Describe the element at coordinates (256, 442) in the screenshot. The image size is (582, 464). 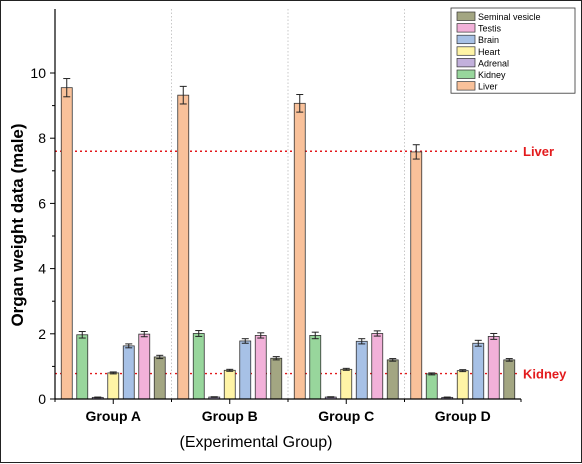
I see `x-axis-title: (Experimental Group)` at that location.